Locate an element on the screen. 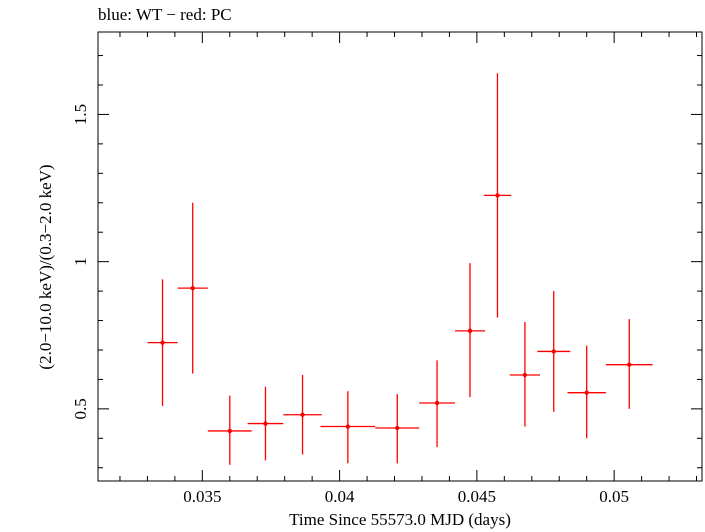 Image resolution: width=705 pixels, height=532 pixels. x-tick-label: 0.035 is located at coordinates (202, 496).